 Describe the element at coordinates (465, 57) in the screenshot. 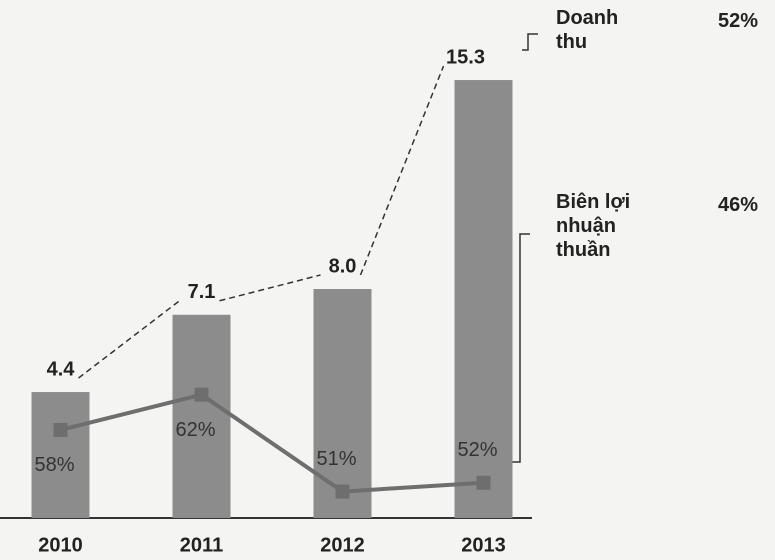

I see `value-label: 15.3` at that location.